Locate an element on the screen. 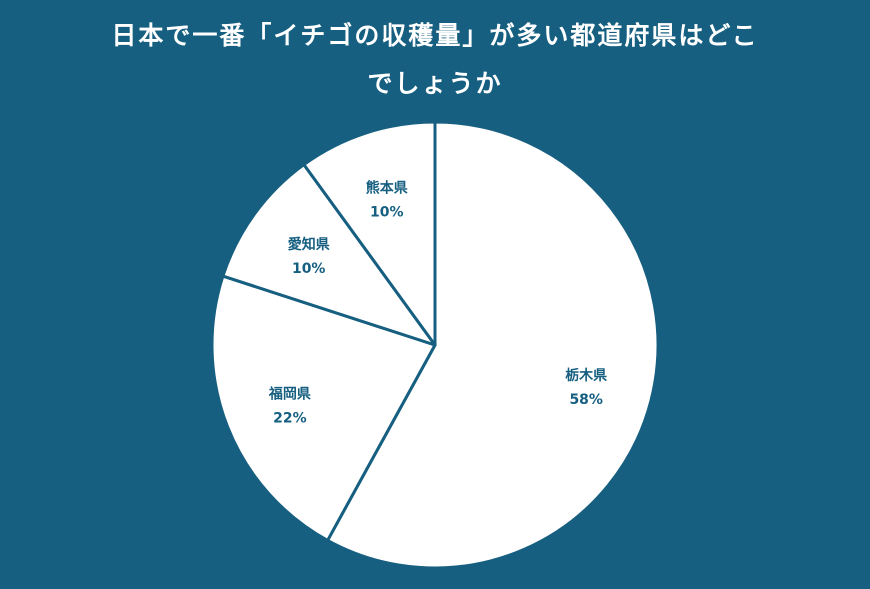  slice-value-label-4: 10% is located at coordinates (387, 213).